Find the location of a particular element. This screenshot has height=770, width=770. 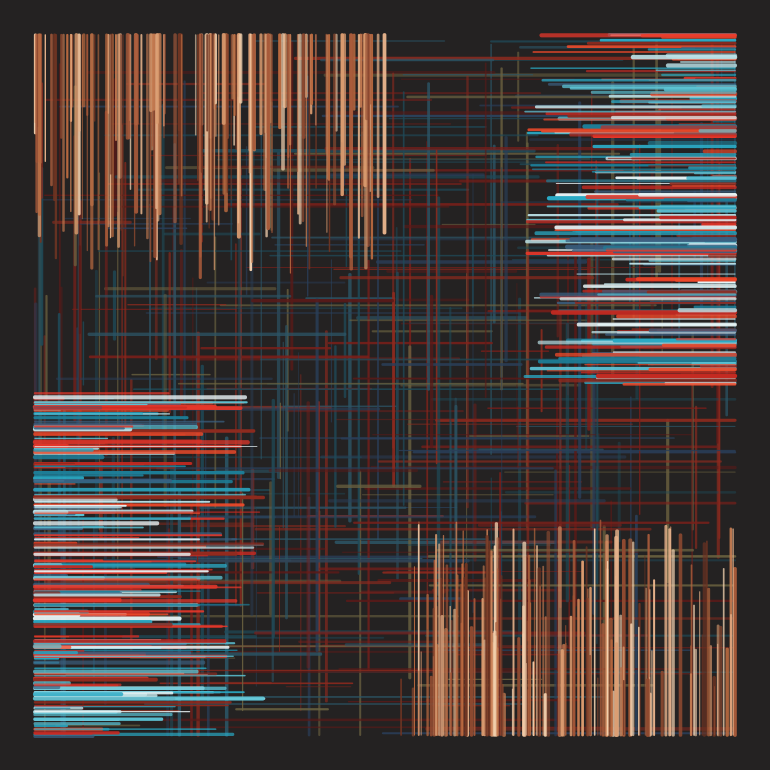

bottom-right-verticals is located at coordinates (568, 628).